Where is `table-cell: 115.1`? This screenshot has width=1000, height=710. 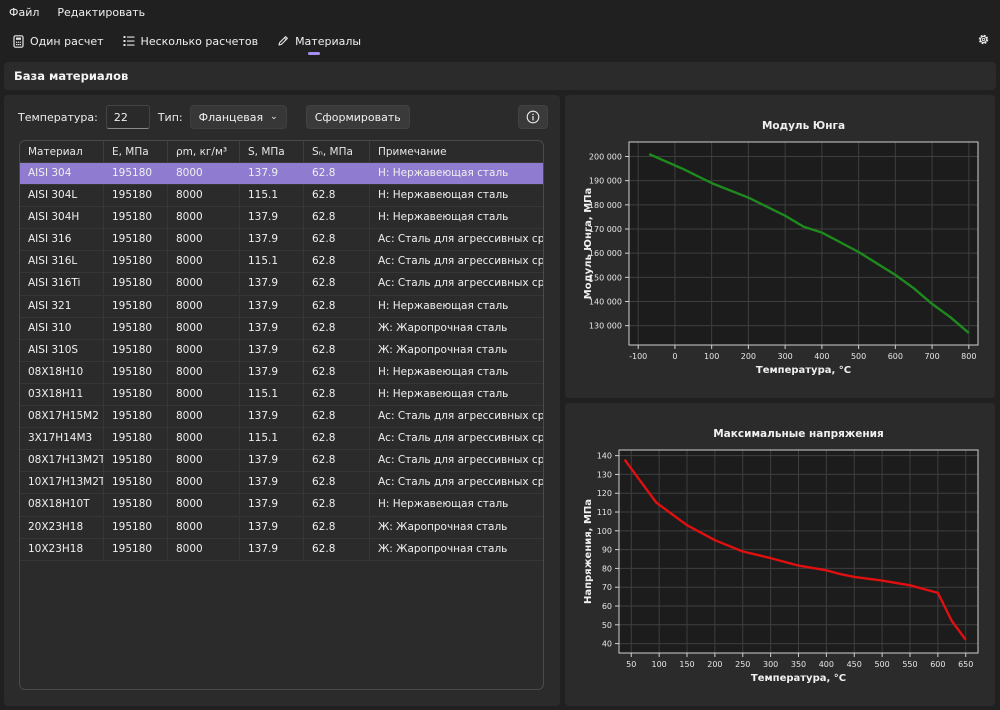 table-cell: 115.1 is located at coordinates (272, 394).